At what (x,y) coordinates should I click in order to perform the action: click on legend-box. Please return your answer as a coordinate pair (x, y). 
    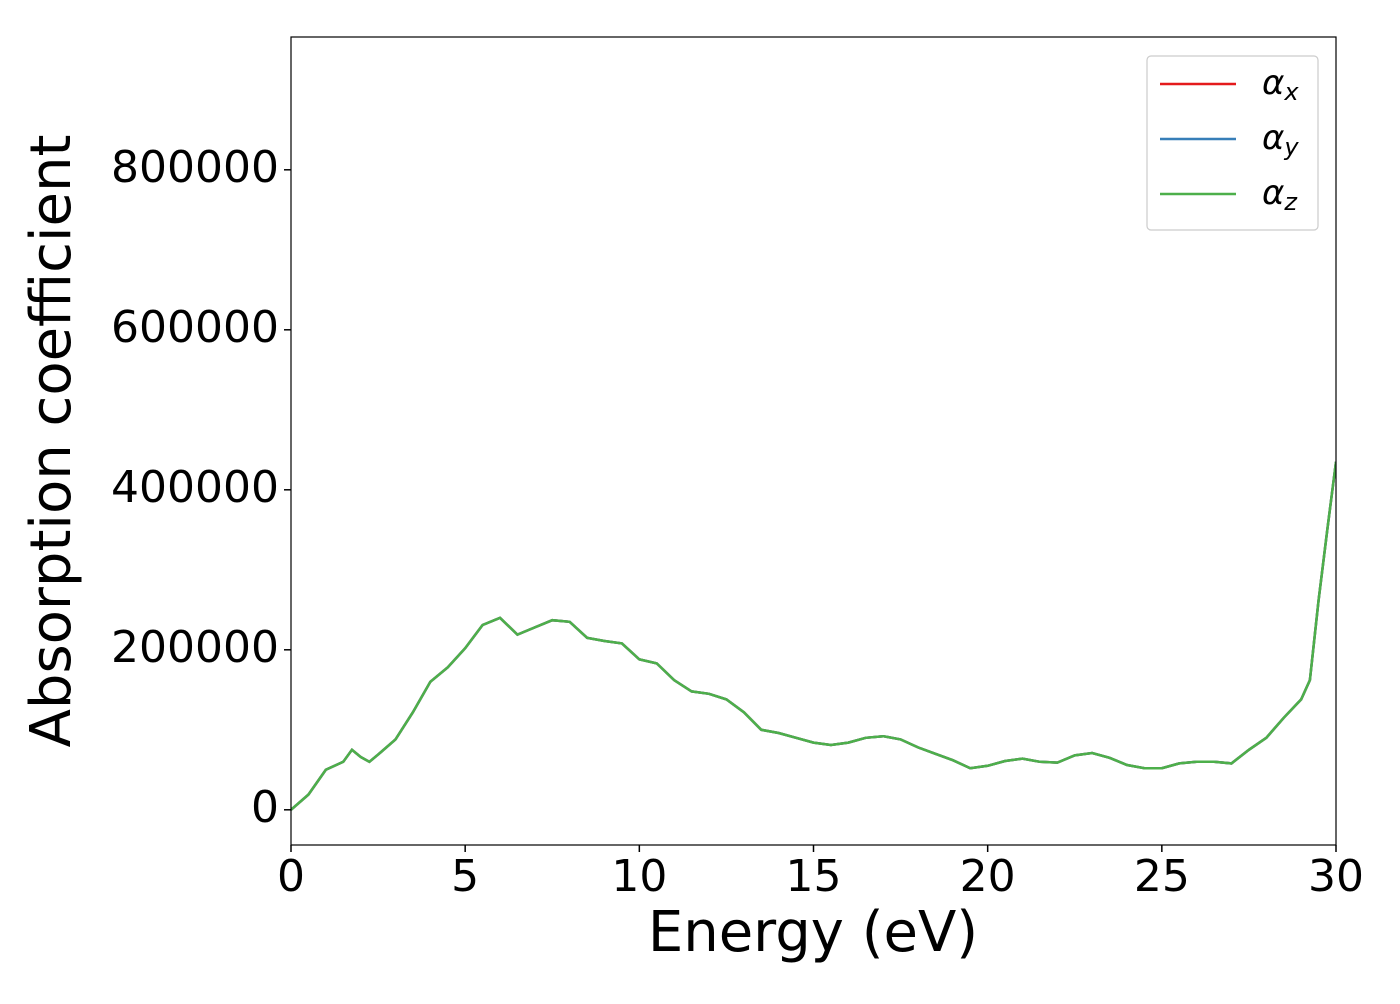
    Looking at the image, I should click on (1232, 143).